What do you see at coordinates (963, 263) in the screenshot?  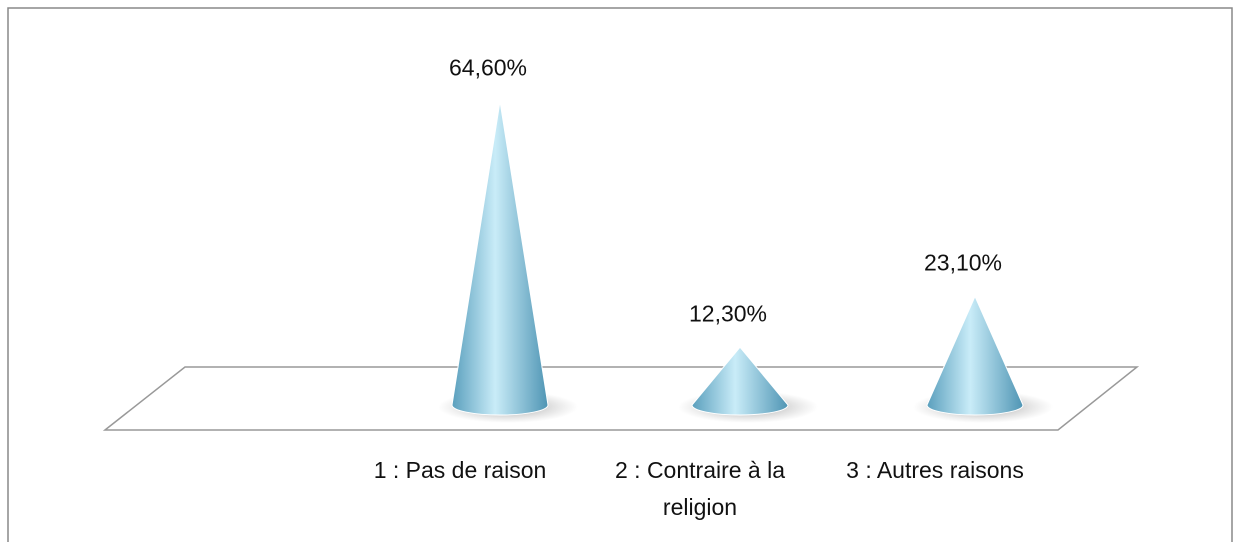 I see `value-label: 23,10%` at bounding box center [963, 263].